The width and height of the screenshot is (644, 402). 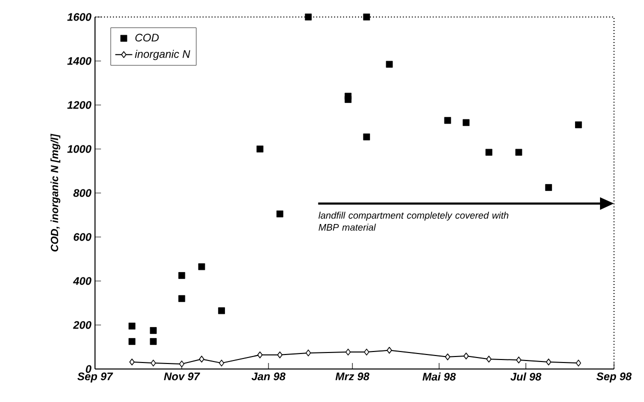 What do you see at coordinates (82, 281) in the screenshot?
I see `y-tick-label: 400` at bounding box center [82, 281].